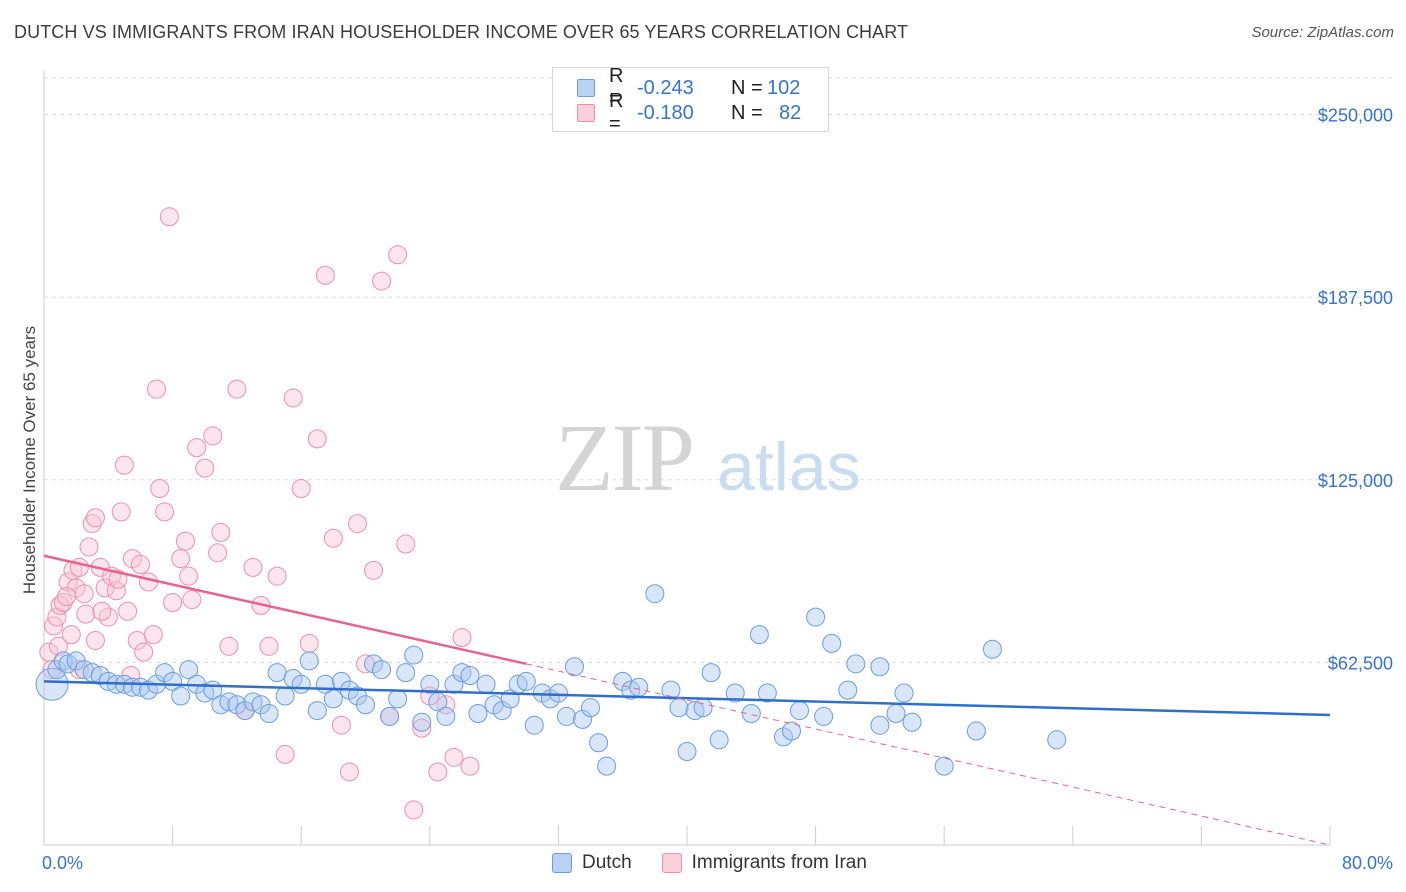 This screenshot has width=1406, height=892. I want to click on correlation-legend: R = -0.243 N = 102 R = -0.180 N = 82, so click(690, 100).